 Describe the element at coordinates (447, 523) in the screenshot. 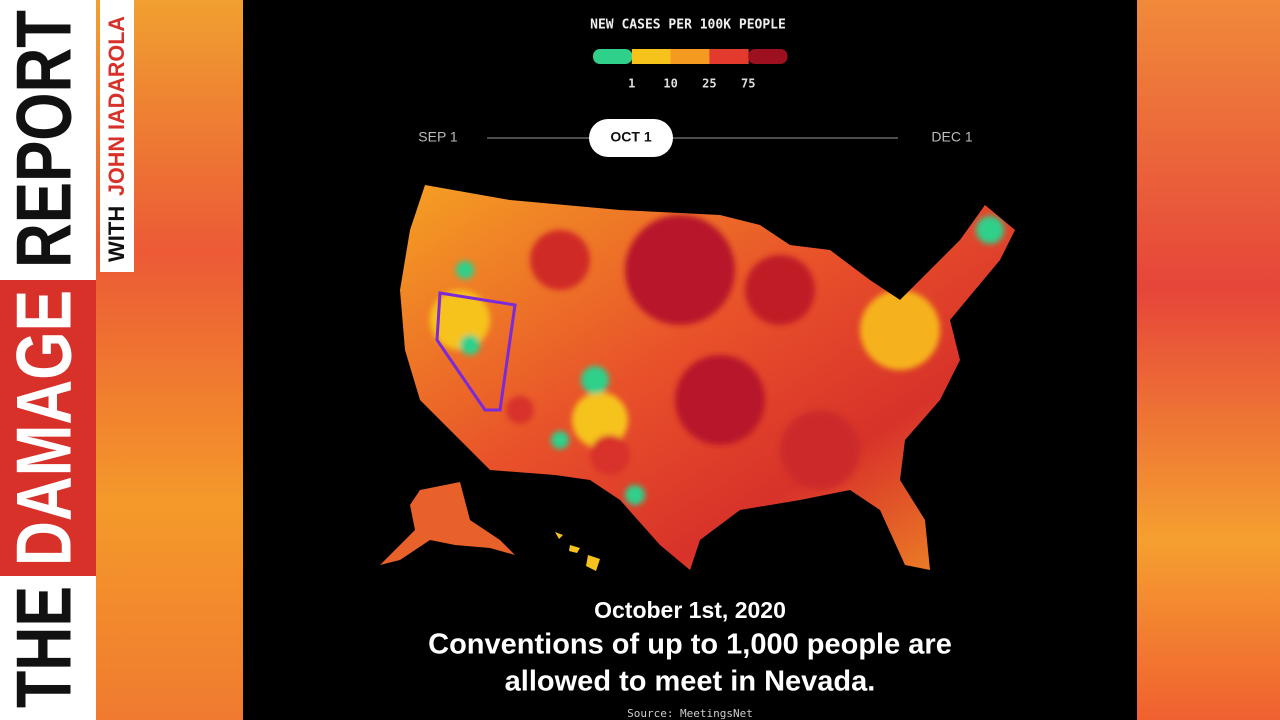

I see `alaska` at that location.